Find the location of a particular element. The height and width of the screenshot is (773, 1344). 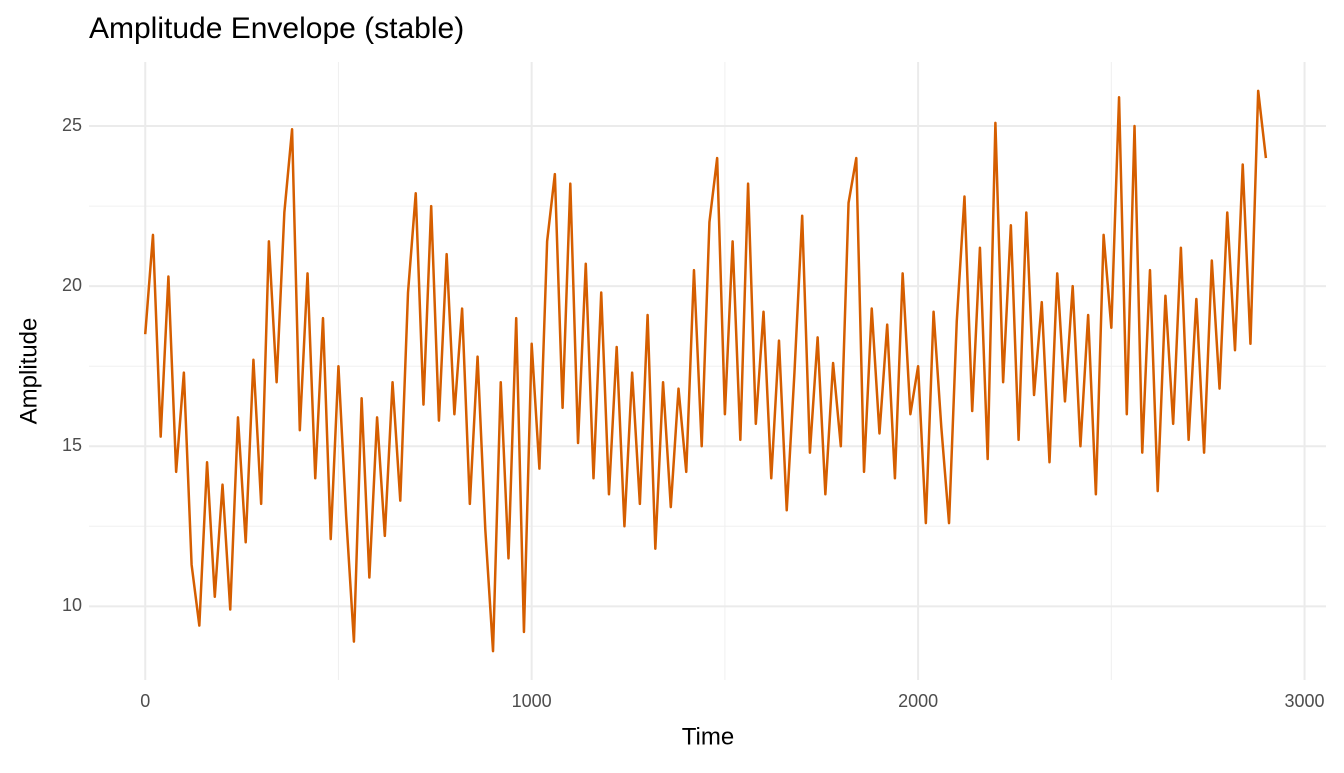

x-tick-label: 0 is located at coordinates (145, 701).